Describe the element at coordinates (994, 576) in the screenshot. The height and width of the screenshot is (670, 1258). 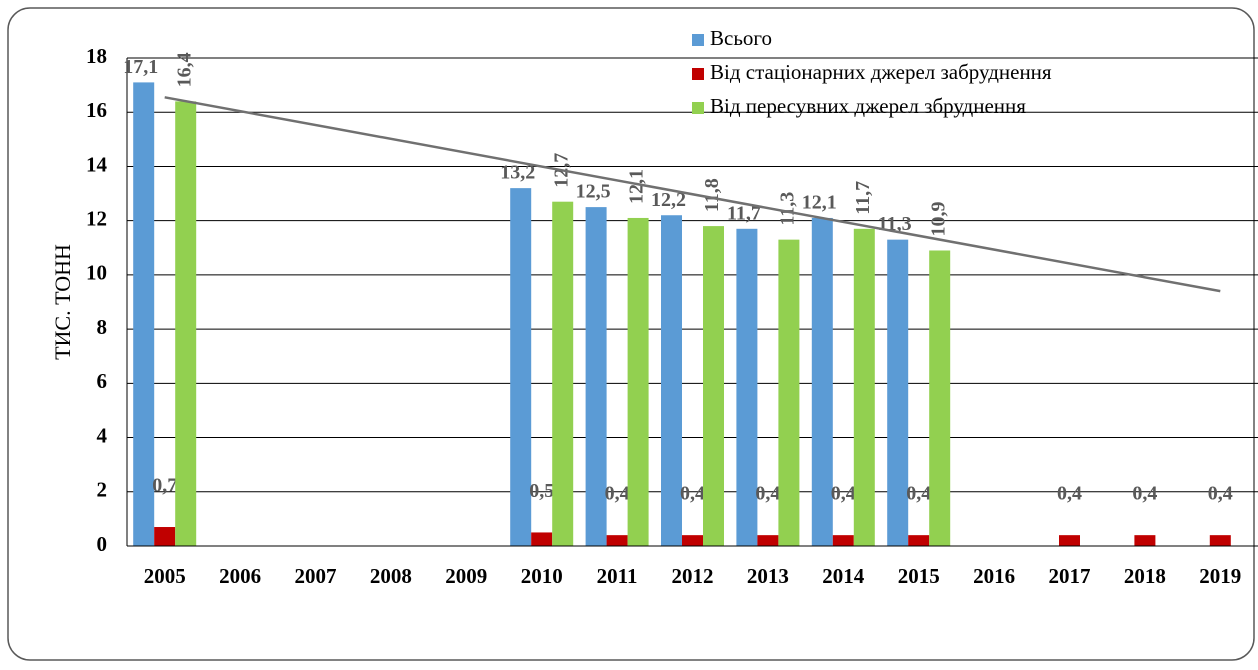
I see `x-tick-label: 2016` at that location.